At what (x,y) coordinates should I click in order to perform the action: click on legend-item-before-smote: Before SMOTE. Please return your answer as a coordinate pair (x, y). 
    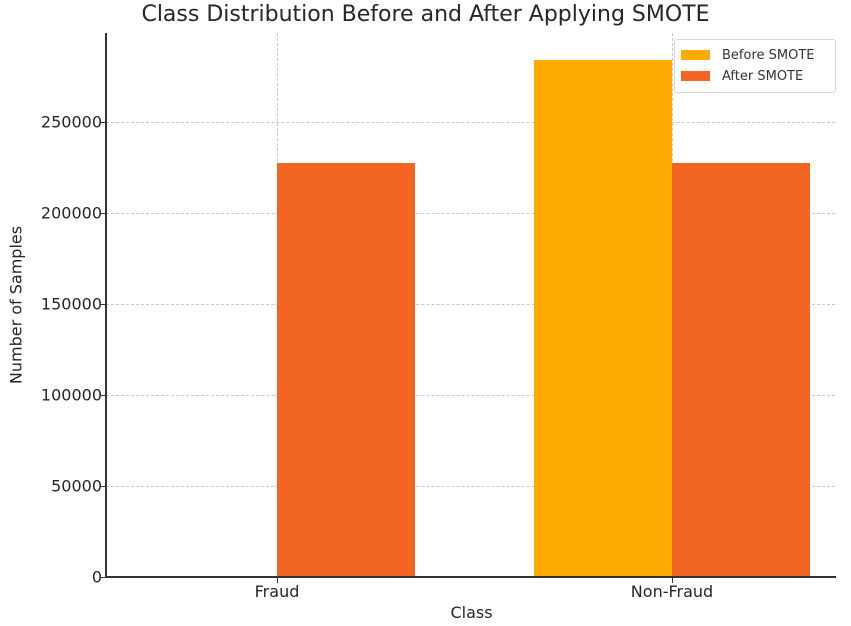
    Looking at the image, I should click on (748, 55).